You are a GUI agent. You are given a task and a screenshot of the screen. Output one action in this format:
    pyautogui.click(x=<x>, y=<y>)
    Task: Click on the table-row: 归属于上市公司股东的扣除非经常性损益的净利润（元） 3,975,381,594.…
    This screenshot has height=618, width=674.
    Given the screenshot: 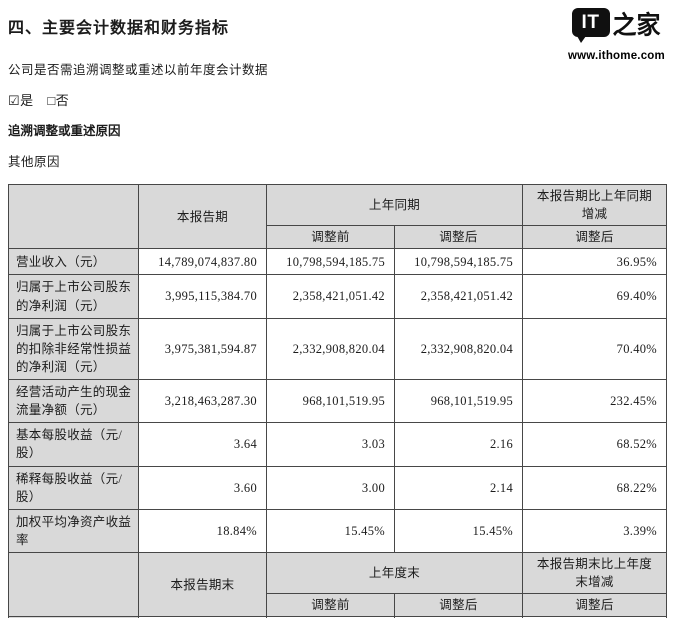 What is the action you would take?
    pyautogui.click(x=338, y=349)
    